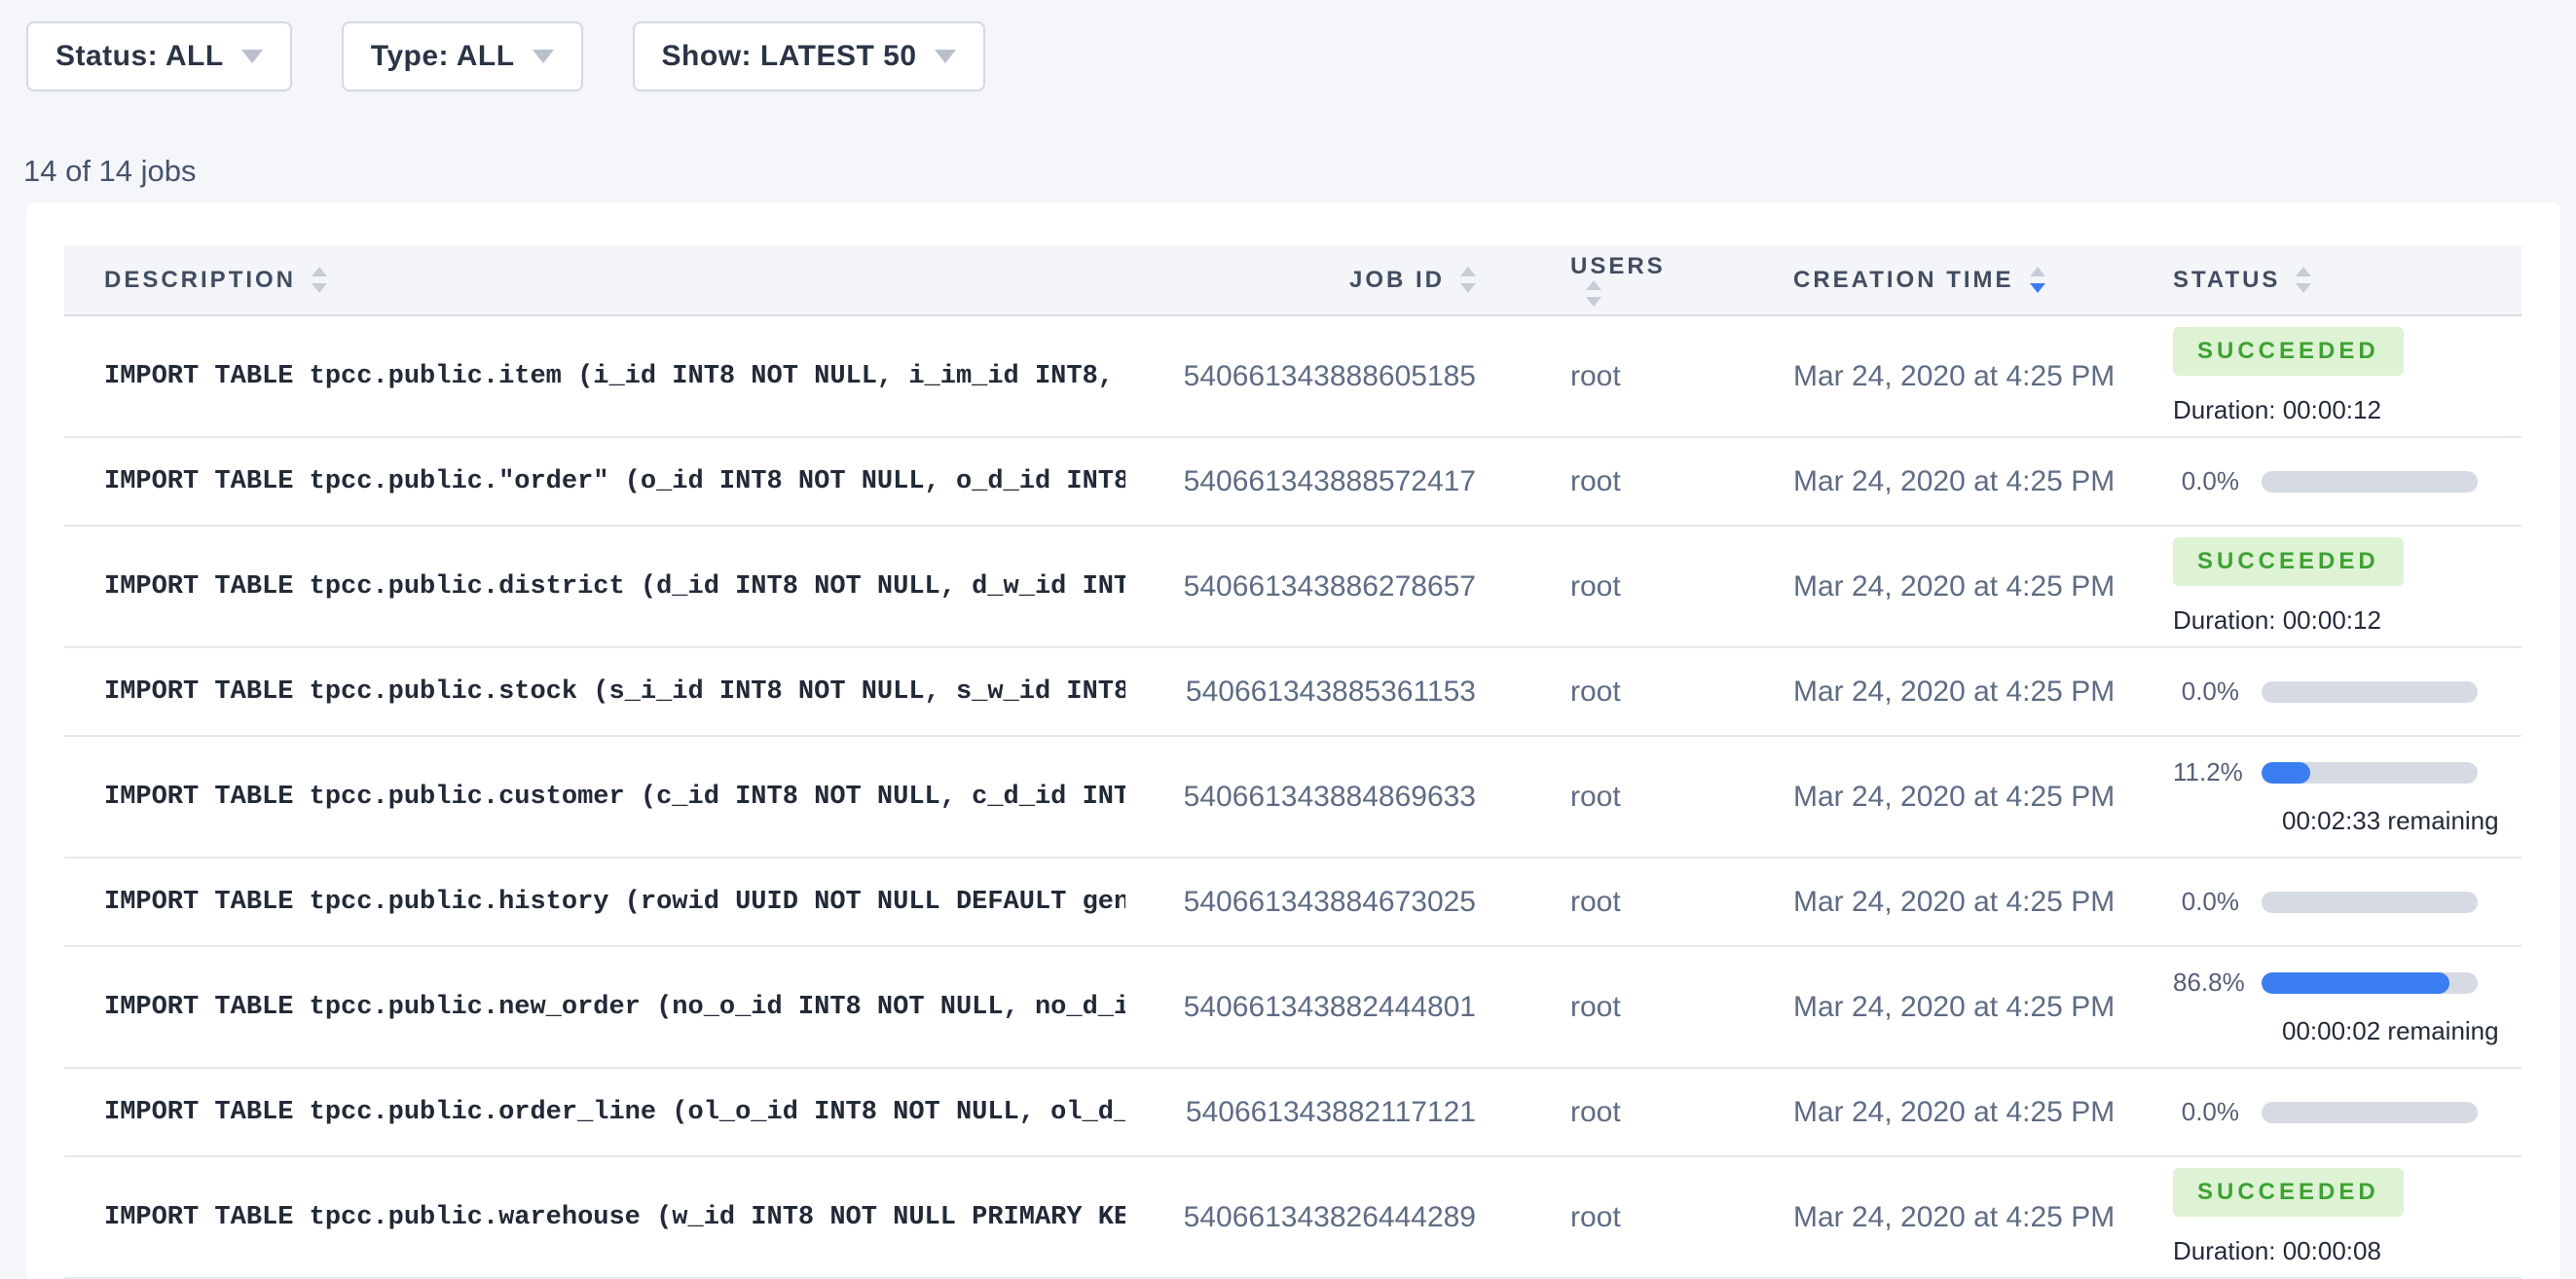 Image resolution: width=2576 pixels, height=1279 pixels. Describe the element at coordinates (1330, 691) in the screenshot. I see `job-id-link: 540661343885361153` at that location.